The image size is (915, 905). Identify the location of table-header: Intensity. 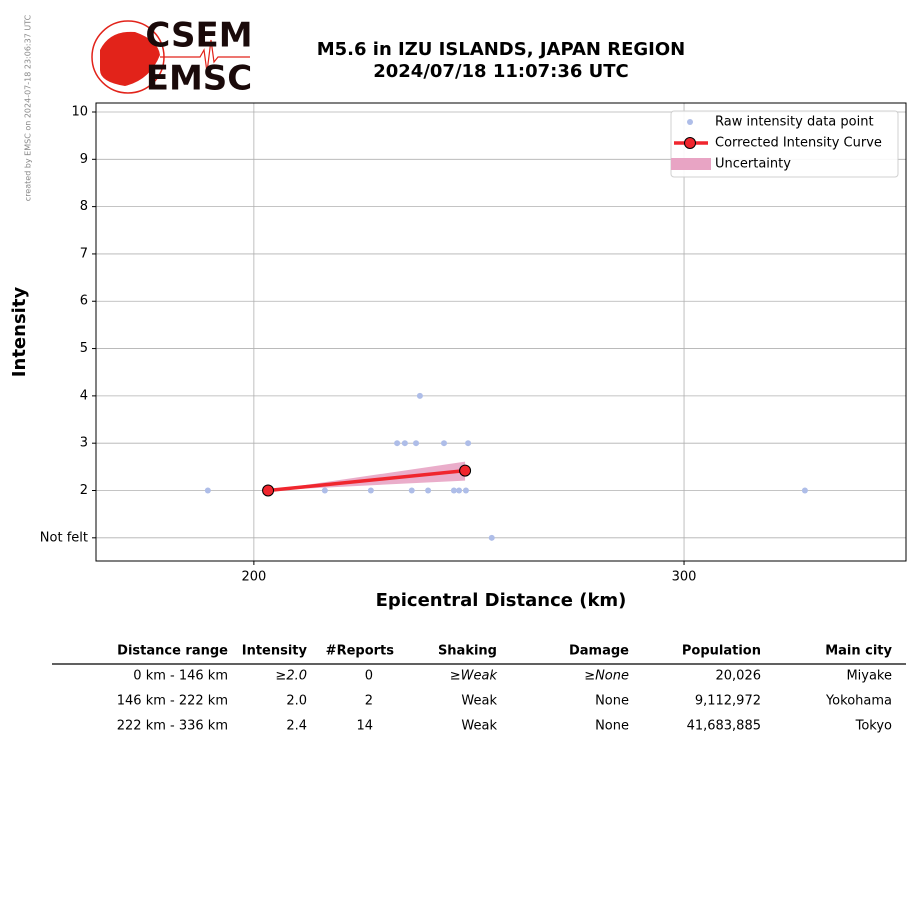
(275, 651).